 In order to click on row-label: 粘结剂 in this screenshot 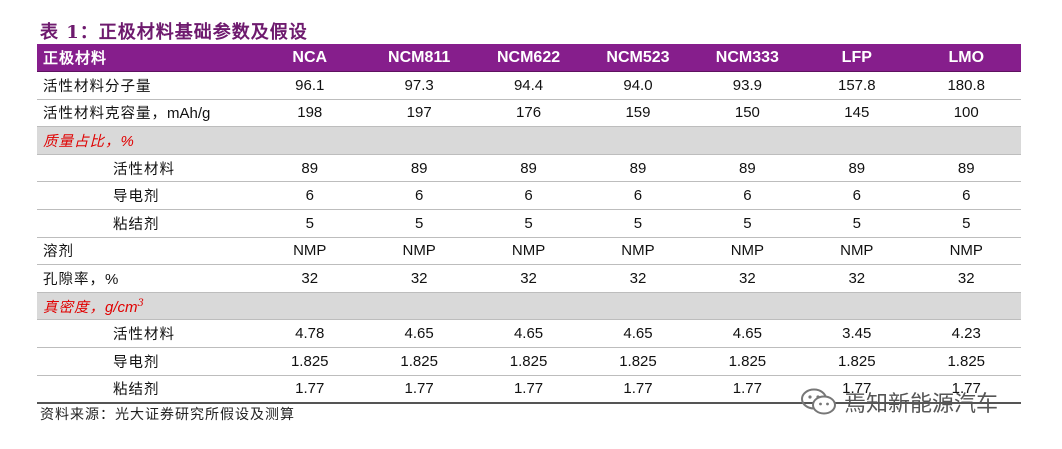, I will do `click(146, 223)`.